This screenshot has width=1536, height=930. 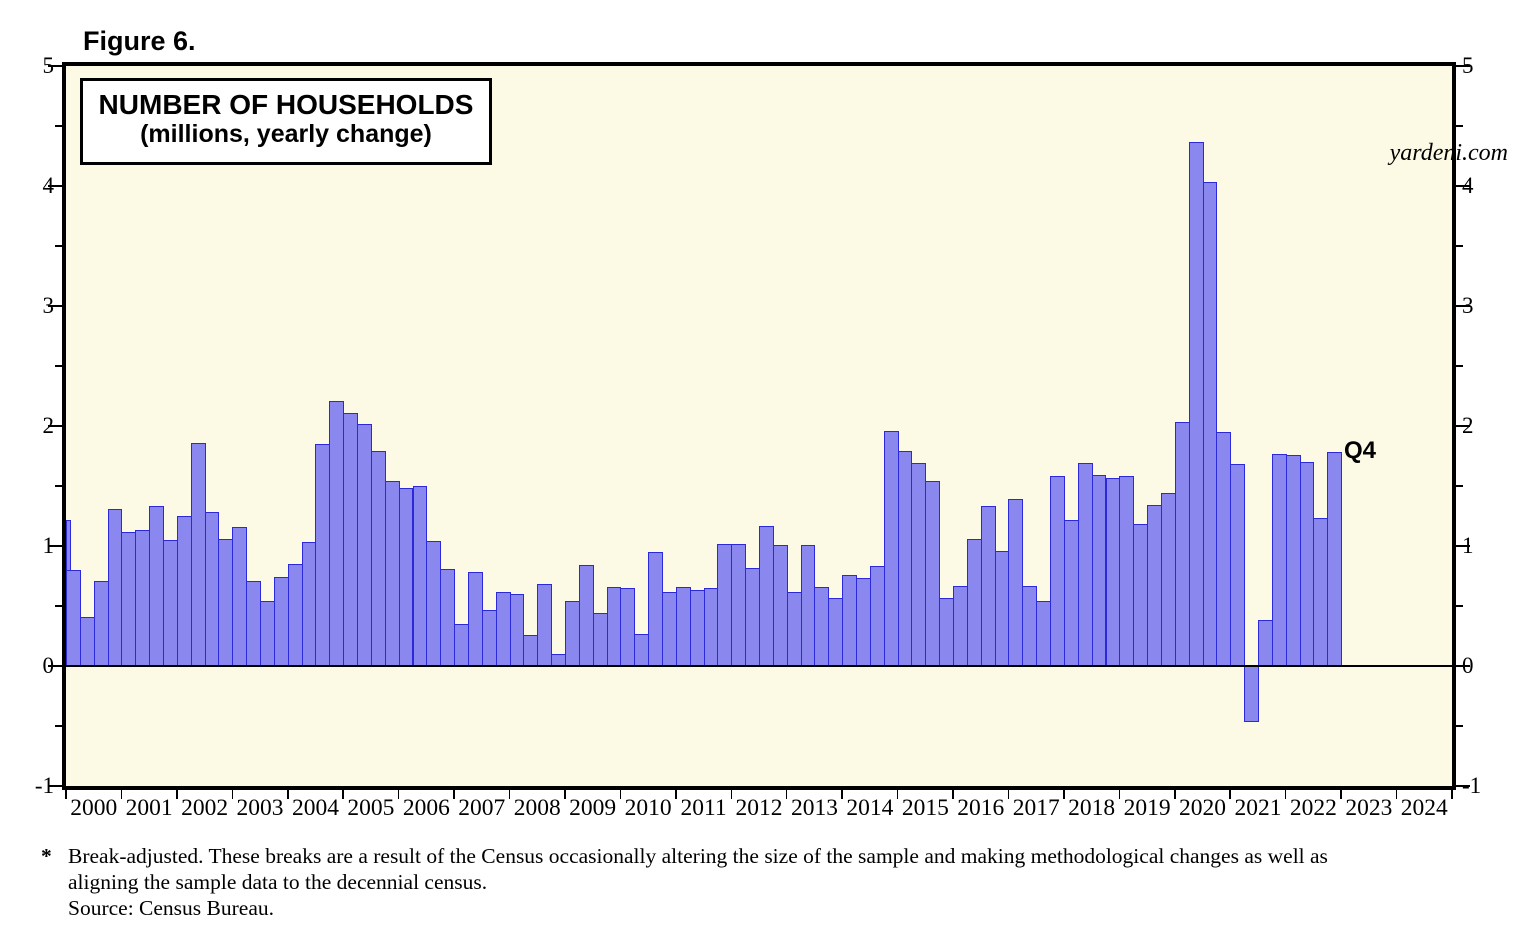 What do you see at coordinates (814, 808) in the screenshot?
I see `x-year-label-2013: 2013` at bounding box center [814, 808].